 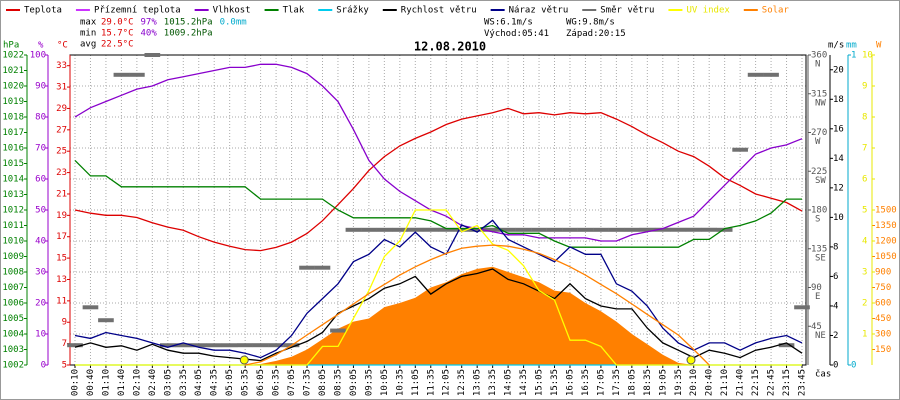 I want to click on x-tick-label: 08:05, so click(x=323, y=382).